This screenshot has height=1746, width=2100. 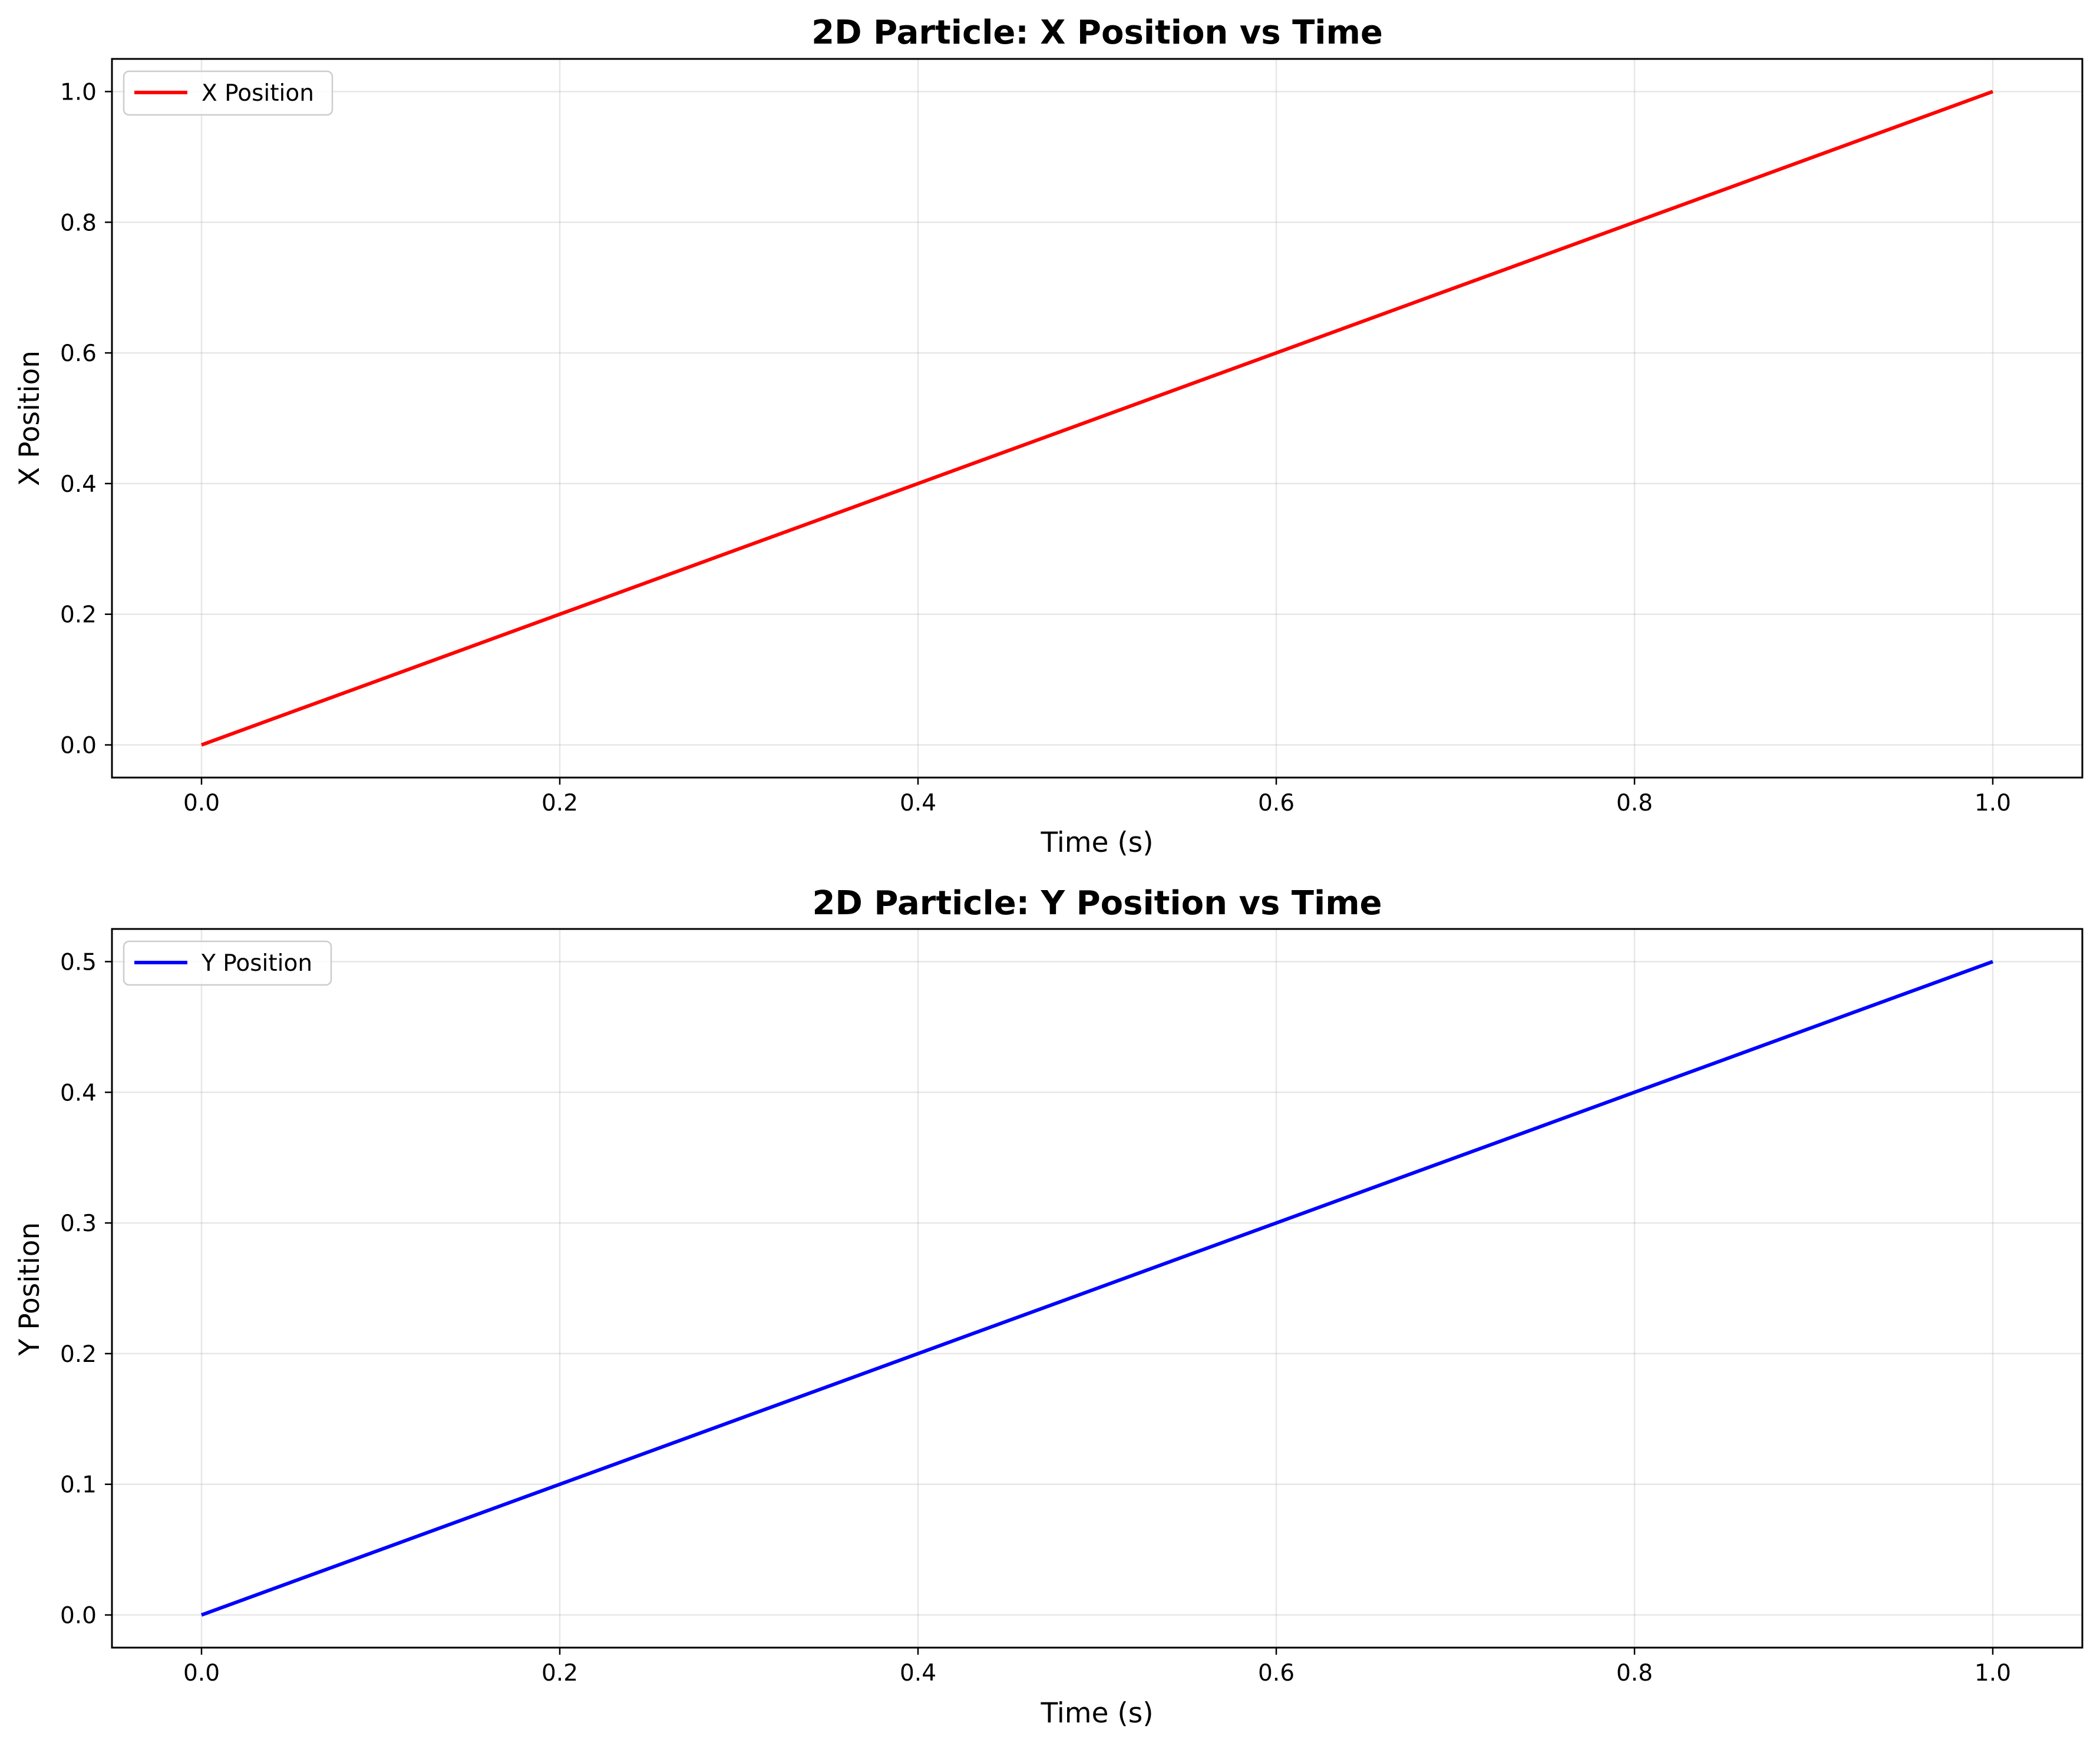 What do you see at coordinates (256, 963) in the screenshot?
I see `legend-label-y-position: Y Position` at bounding box center [256, 963].